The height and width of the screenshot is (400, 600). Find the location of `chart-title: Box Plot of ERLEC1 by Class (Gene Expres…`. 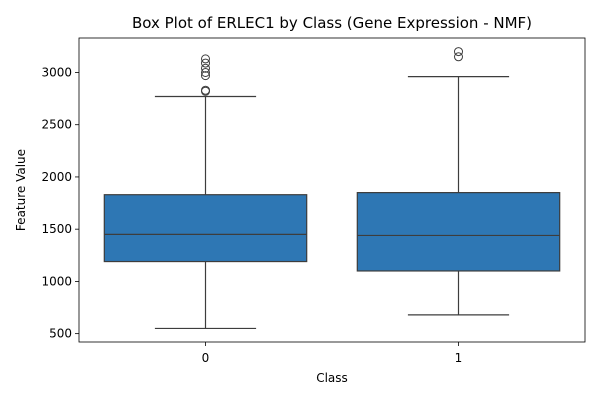

chart-title: Box Plot of ERLEC1 by Class (Gene Expres… is located at coordinates (332, 23).